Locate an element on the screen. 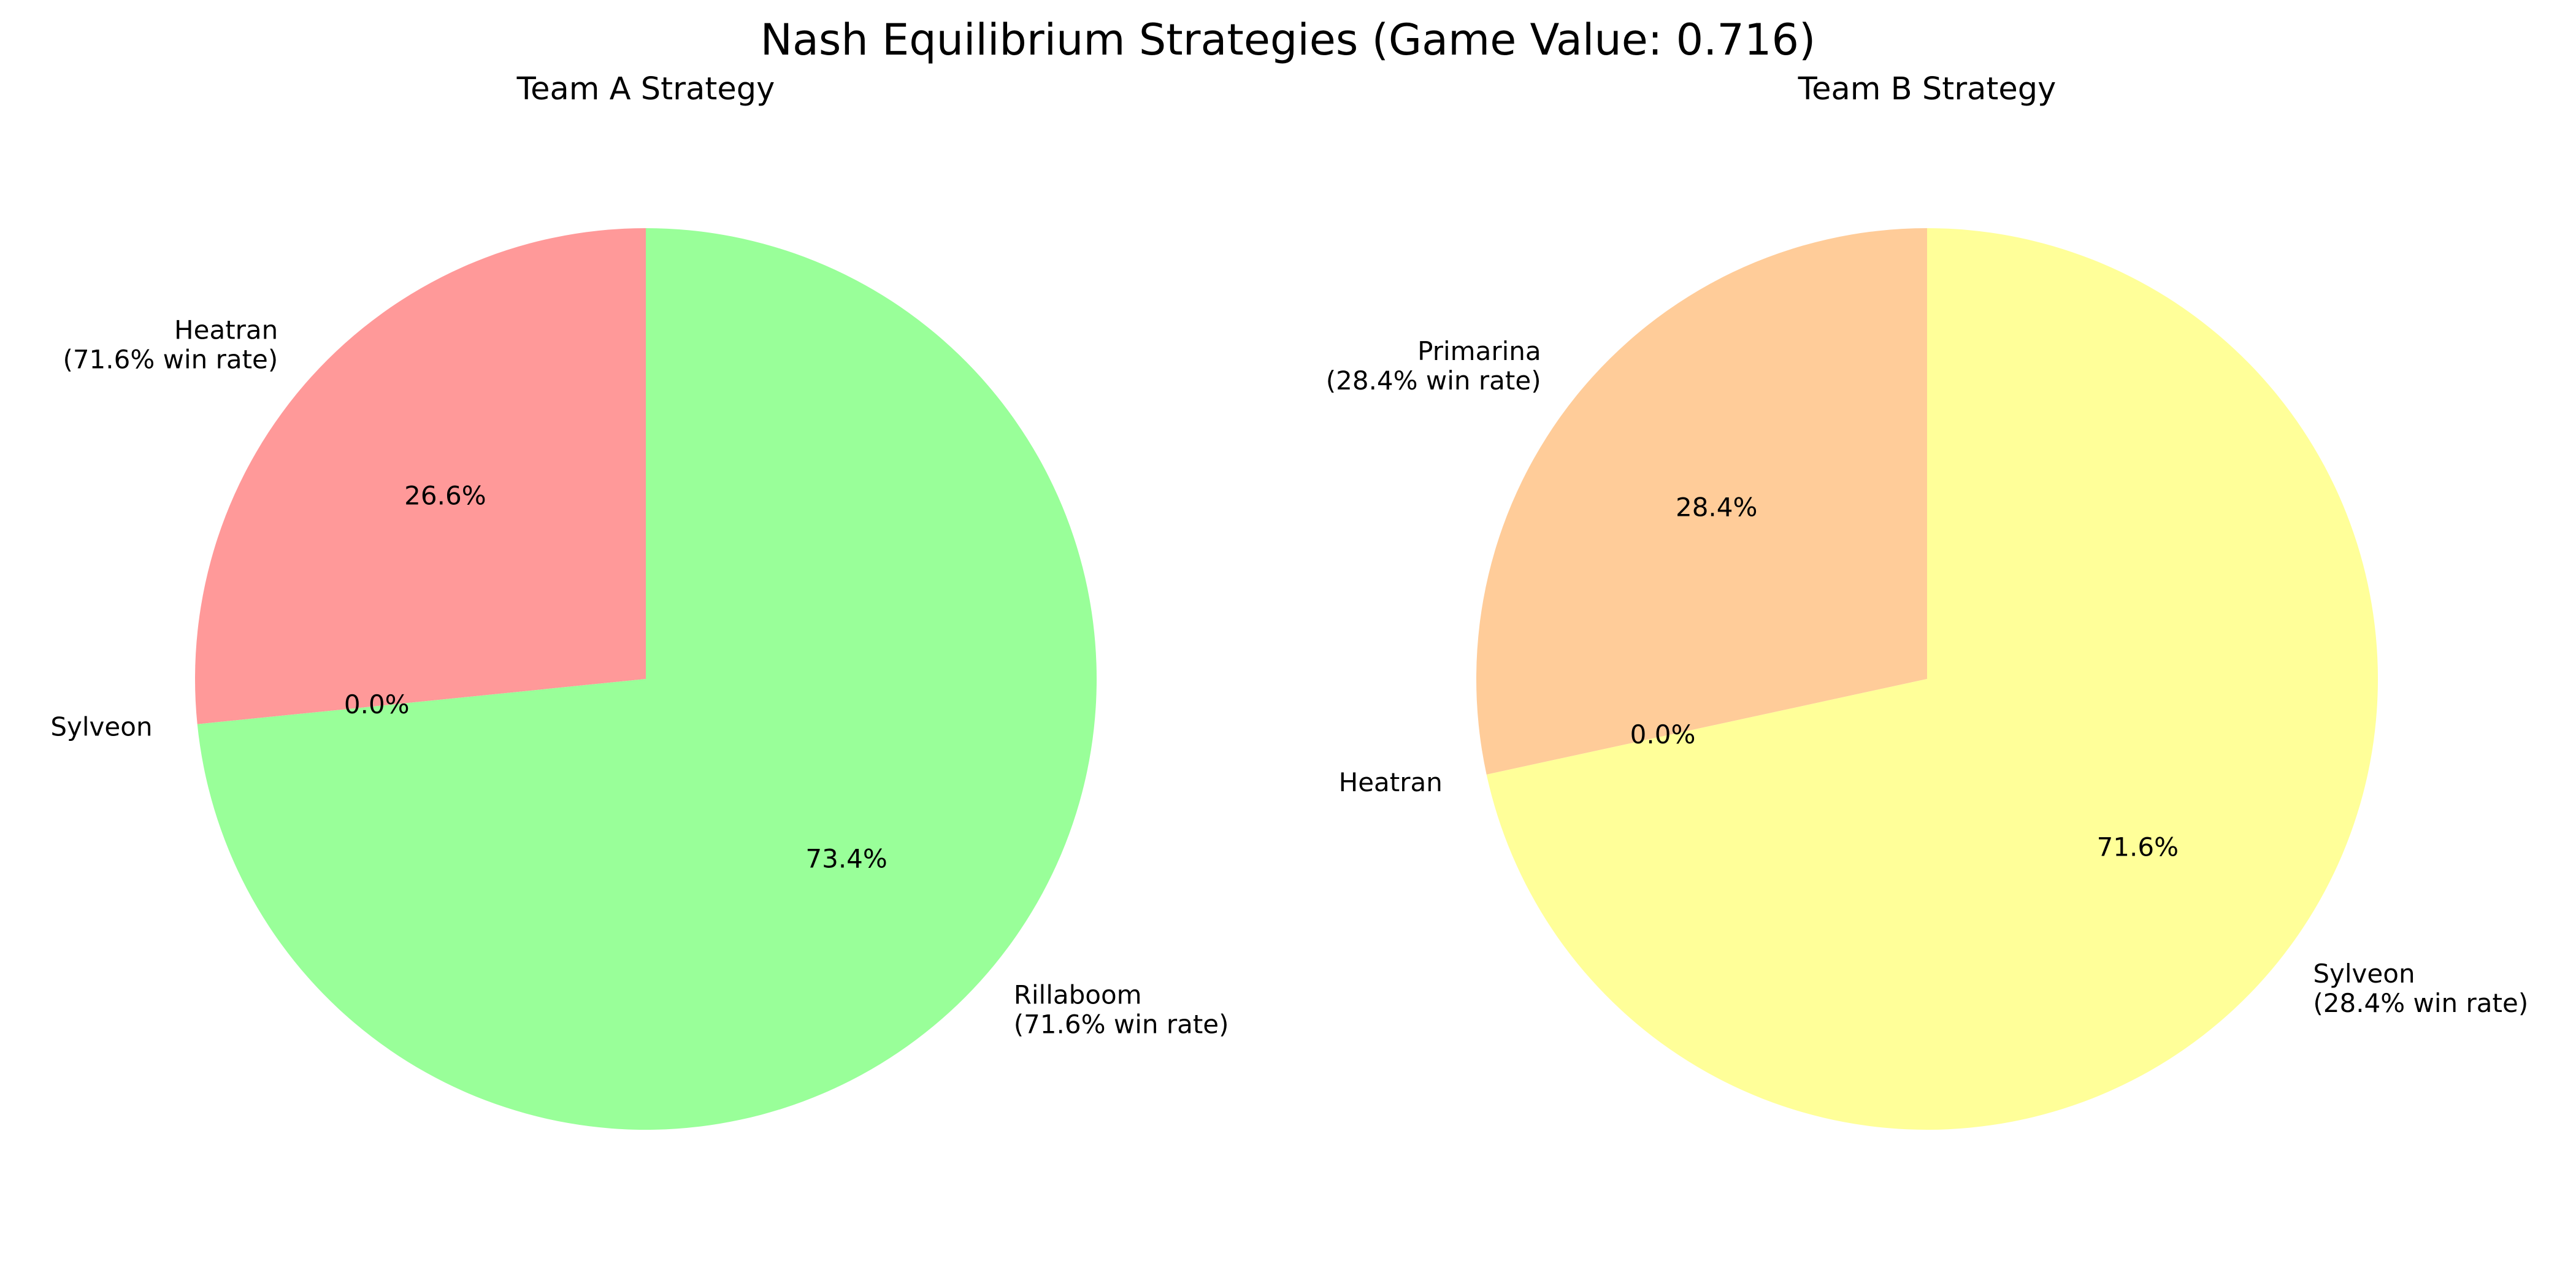 The width and height of the screenshot is (2576, 1288). team-b-pct-label-sylveon: 71.6% is located at coordinates (2138, 847).